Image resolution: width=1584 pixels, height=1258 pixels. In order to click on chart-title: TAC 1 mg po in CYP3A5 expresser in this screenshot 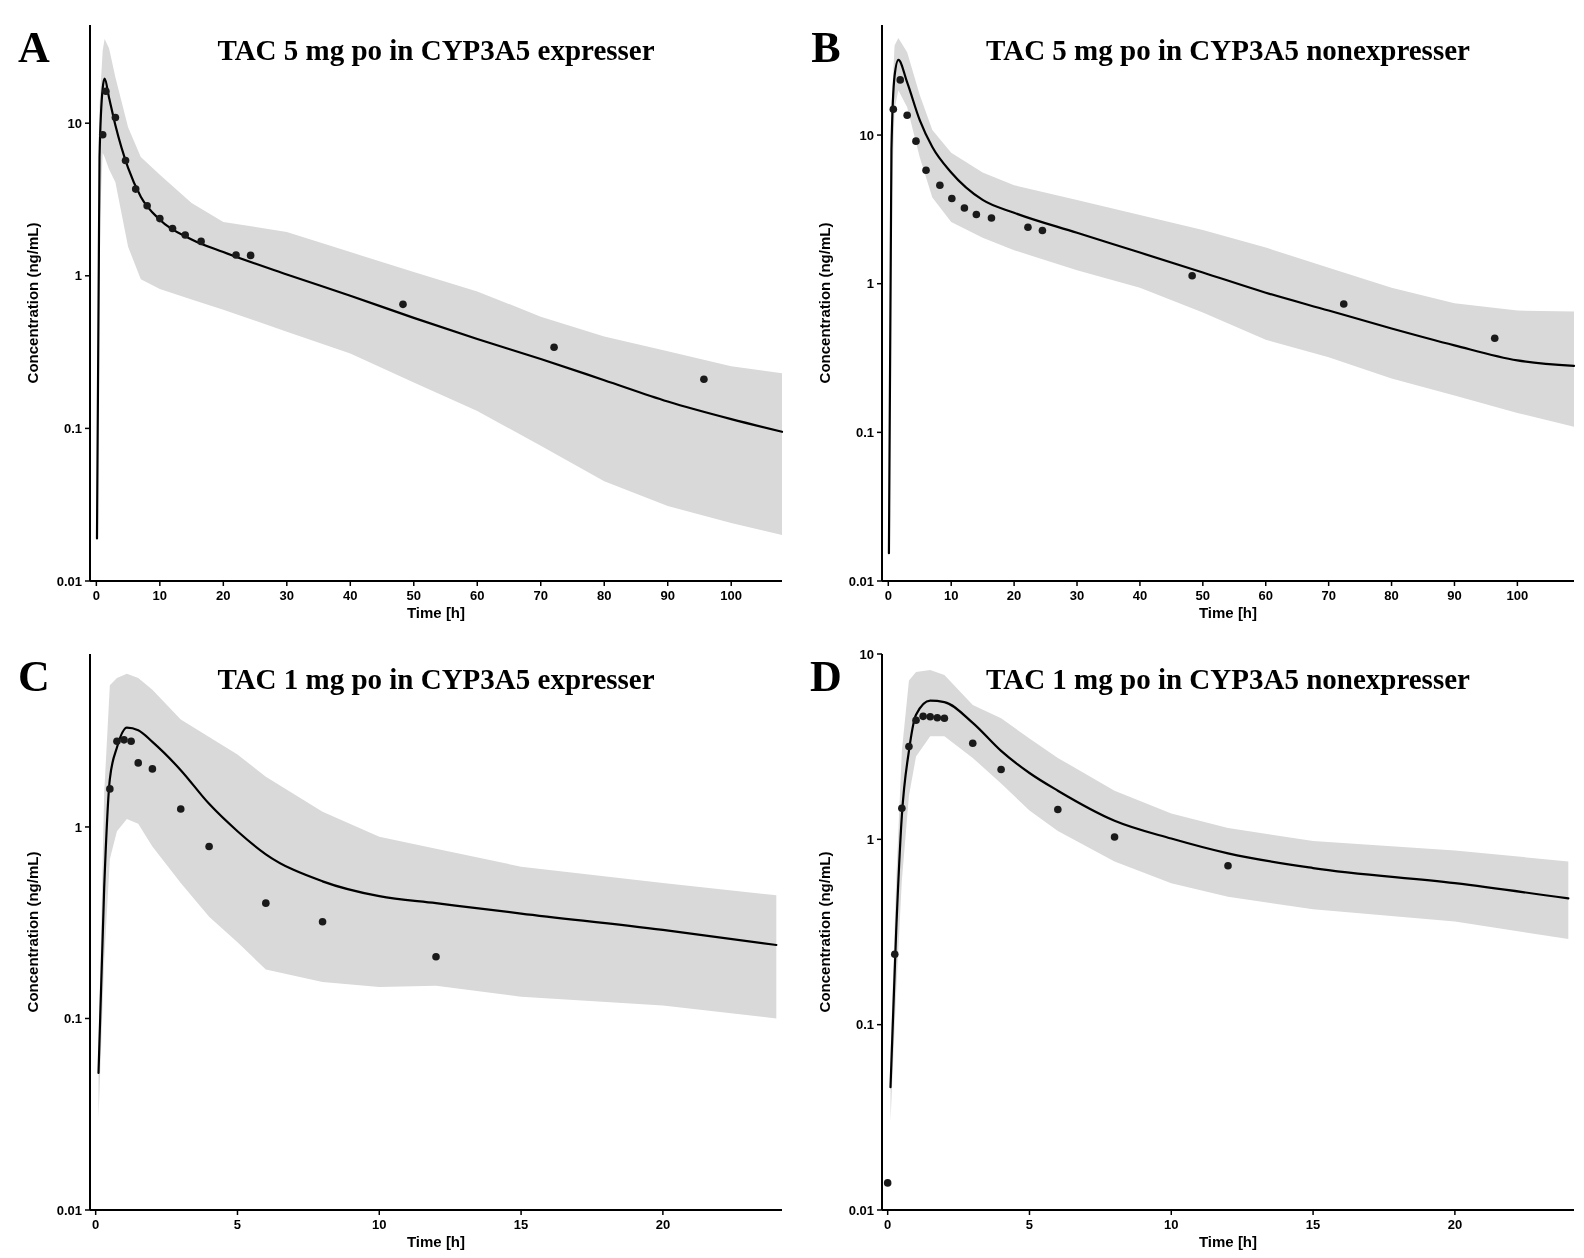, I will do `click(436, 679)`.